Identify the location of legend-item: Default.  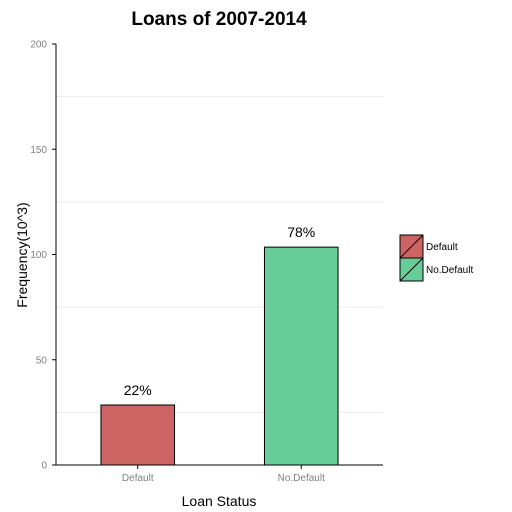
(428, 246).